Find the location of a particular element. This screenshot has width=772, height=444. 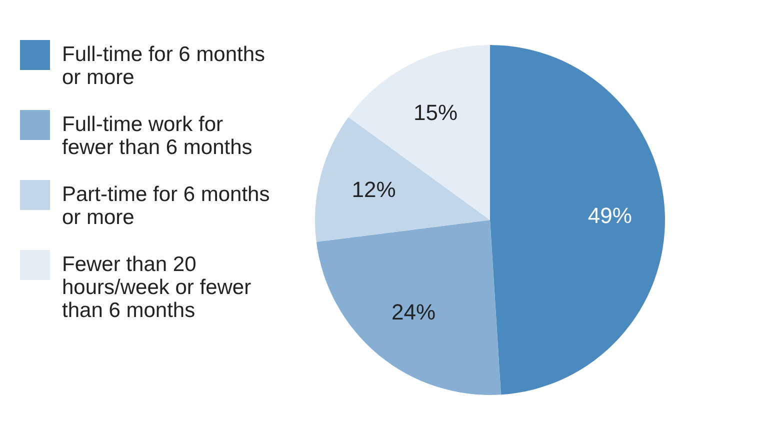

data-label: 49% is located at coordinates (610, 215).